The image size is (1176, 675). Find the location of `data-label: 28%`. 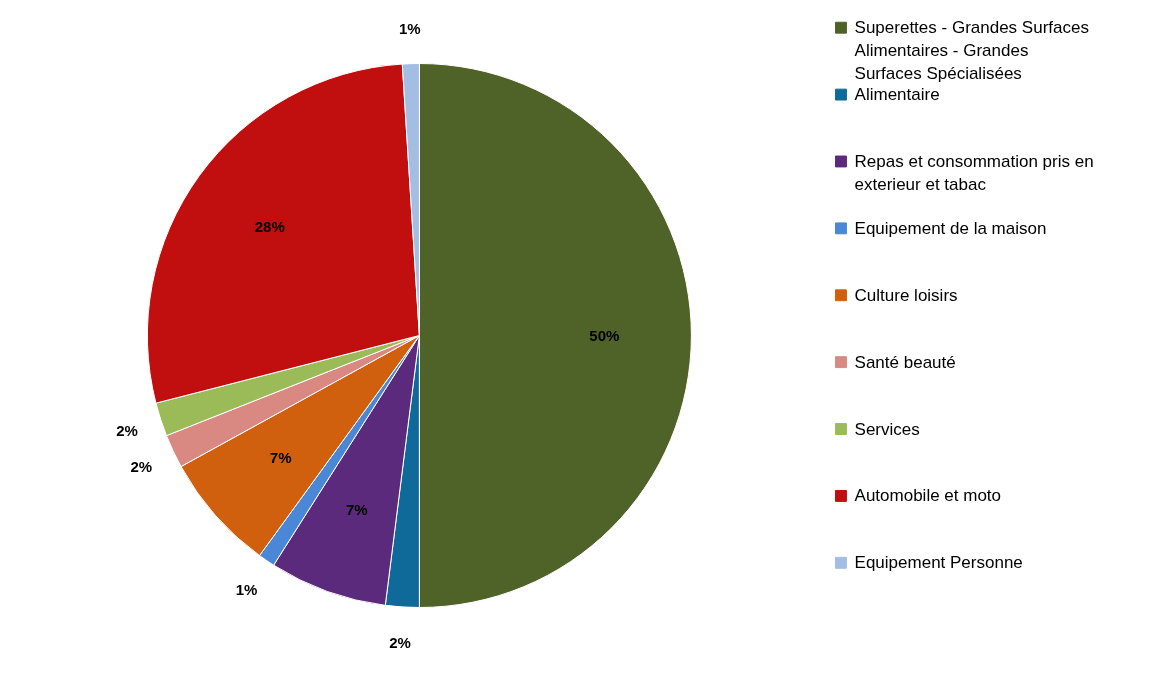

data-label: 28% is located at coordinates (269, 227).